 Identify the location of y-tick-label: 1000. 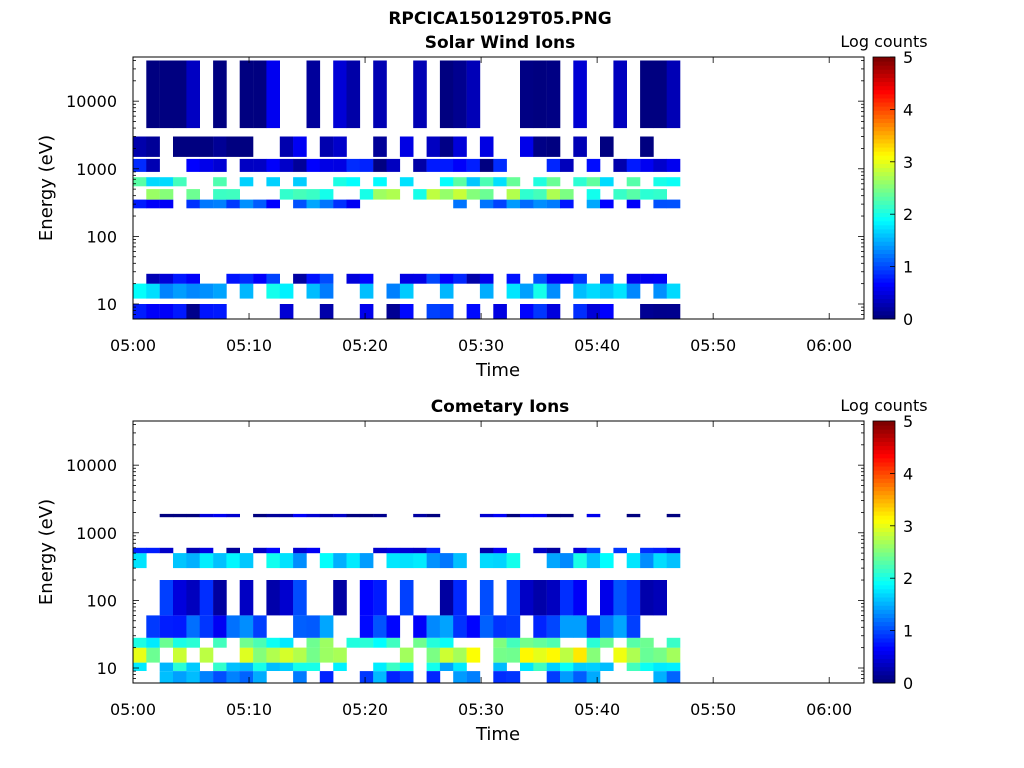
(96, 533).